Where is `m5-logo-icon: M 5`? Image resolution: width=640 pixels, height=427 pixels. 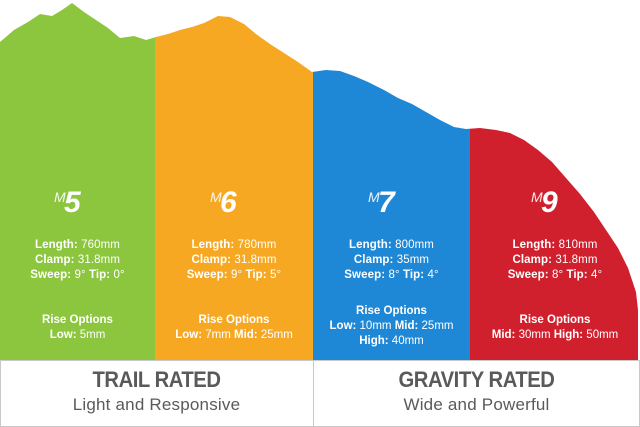
m5-logo-icon: M 5 is located at coordinates (68, 201).